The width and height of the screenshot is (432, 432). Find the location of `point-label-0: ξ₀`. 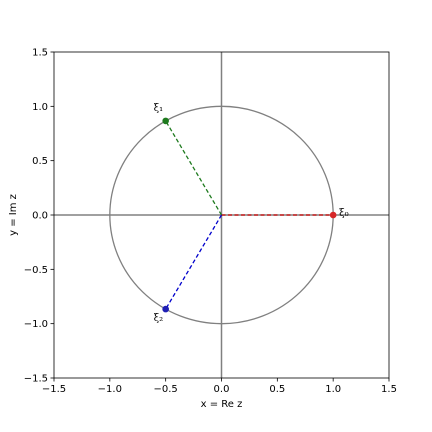

point-label-0: ξ₀ is located at coordinates (344, 213).